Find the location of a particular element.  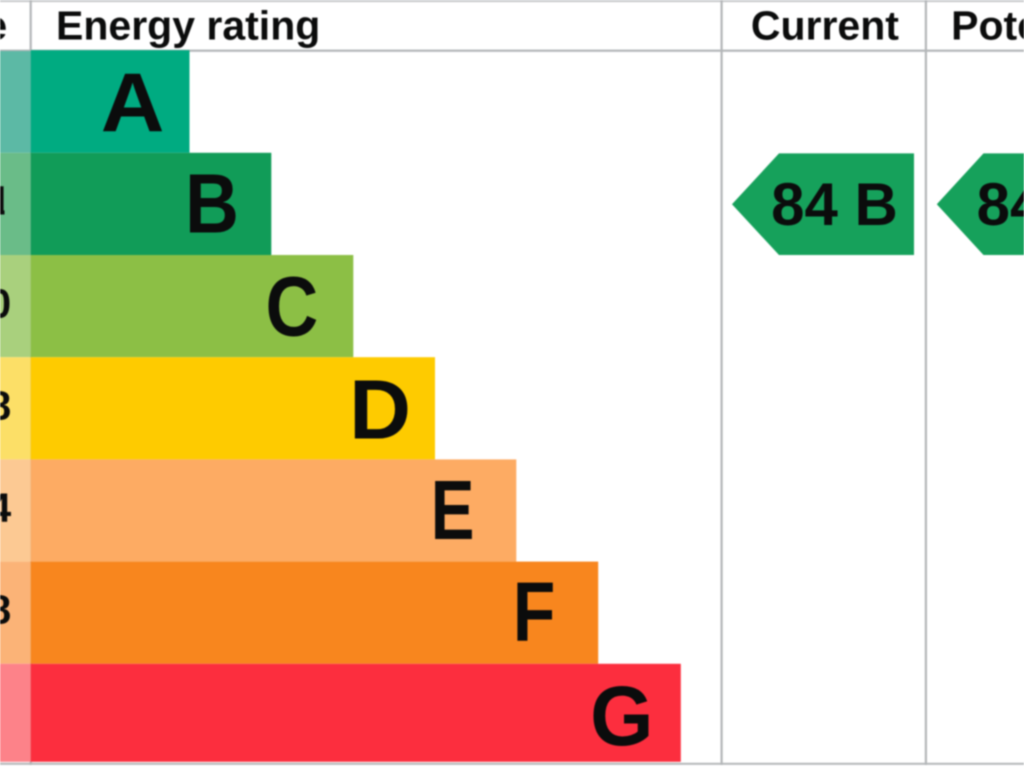

svg-text: D is located at coordinates (380, 409).